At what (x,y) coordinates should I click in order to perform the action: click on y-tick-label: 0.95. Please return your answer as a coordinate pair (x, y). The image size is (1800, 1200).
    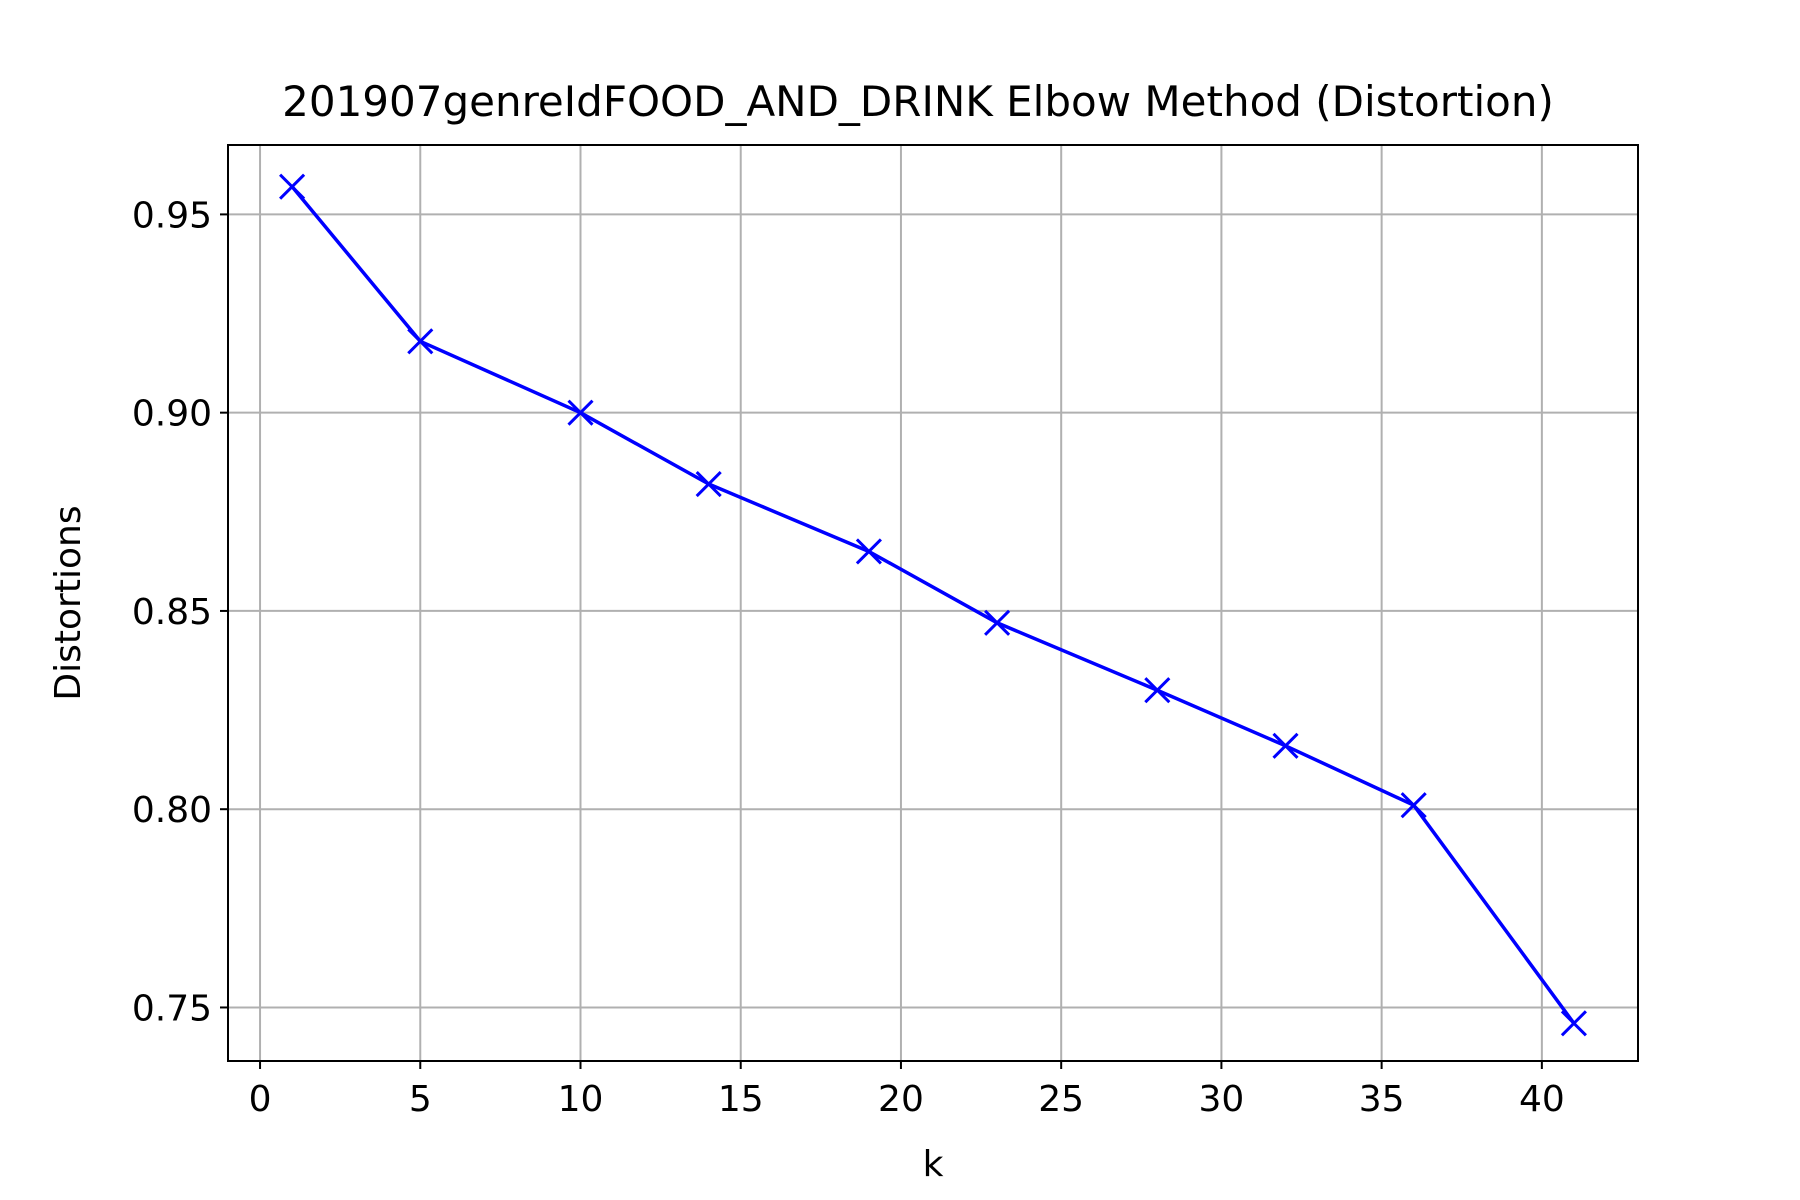
    Looking at the image, I should click on (172, 215).